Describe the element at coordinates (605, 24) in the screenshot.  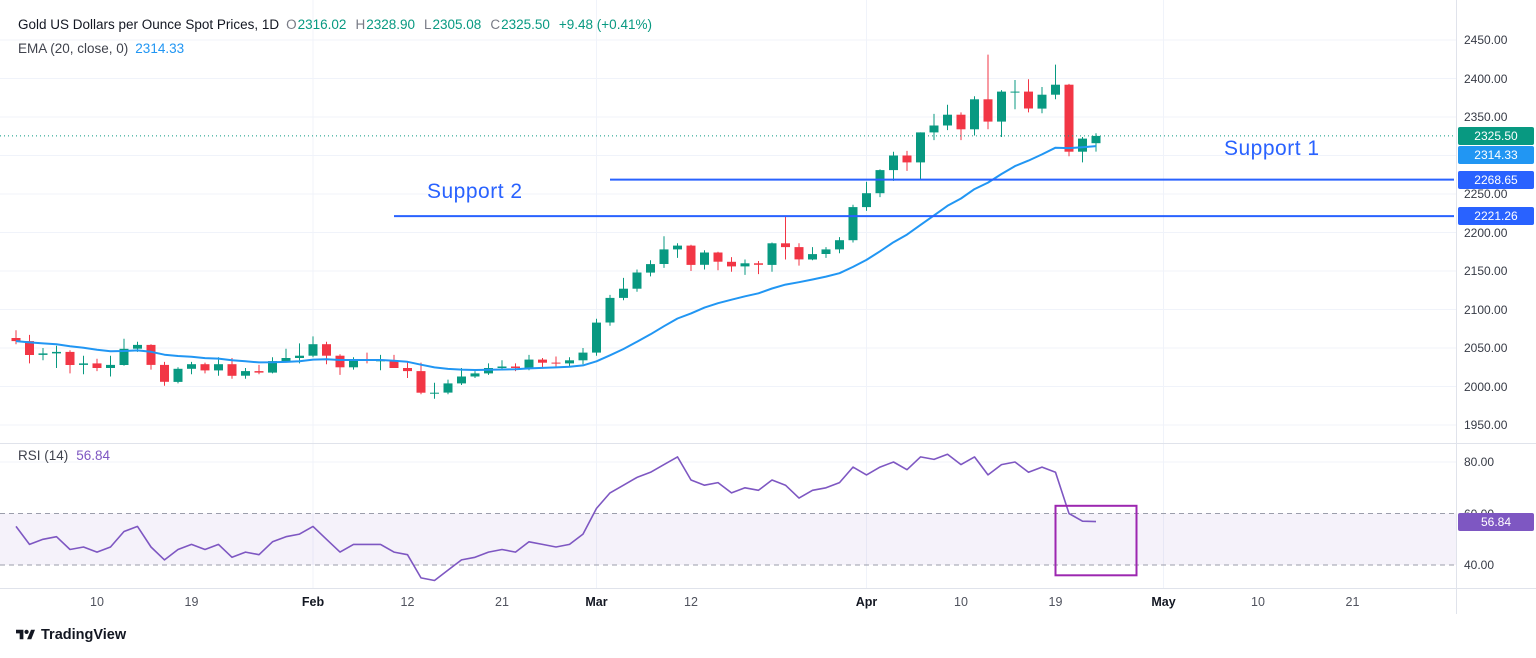
I see `change-value: +9.48 (+0.41%)` at that location.